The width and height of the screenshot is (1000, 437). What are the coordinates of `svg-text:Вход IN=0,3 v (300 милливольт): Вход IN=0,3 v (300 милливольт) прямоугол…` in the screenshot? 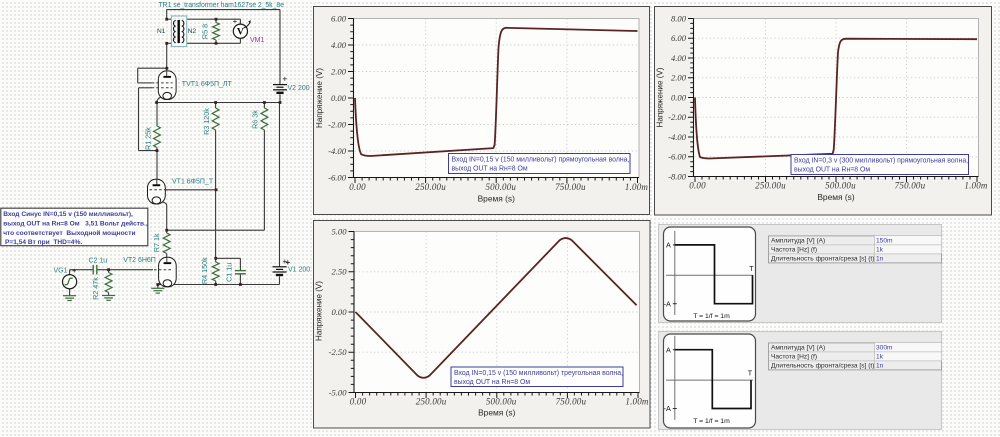 It's located at (881, 161).